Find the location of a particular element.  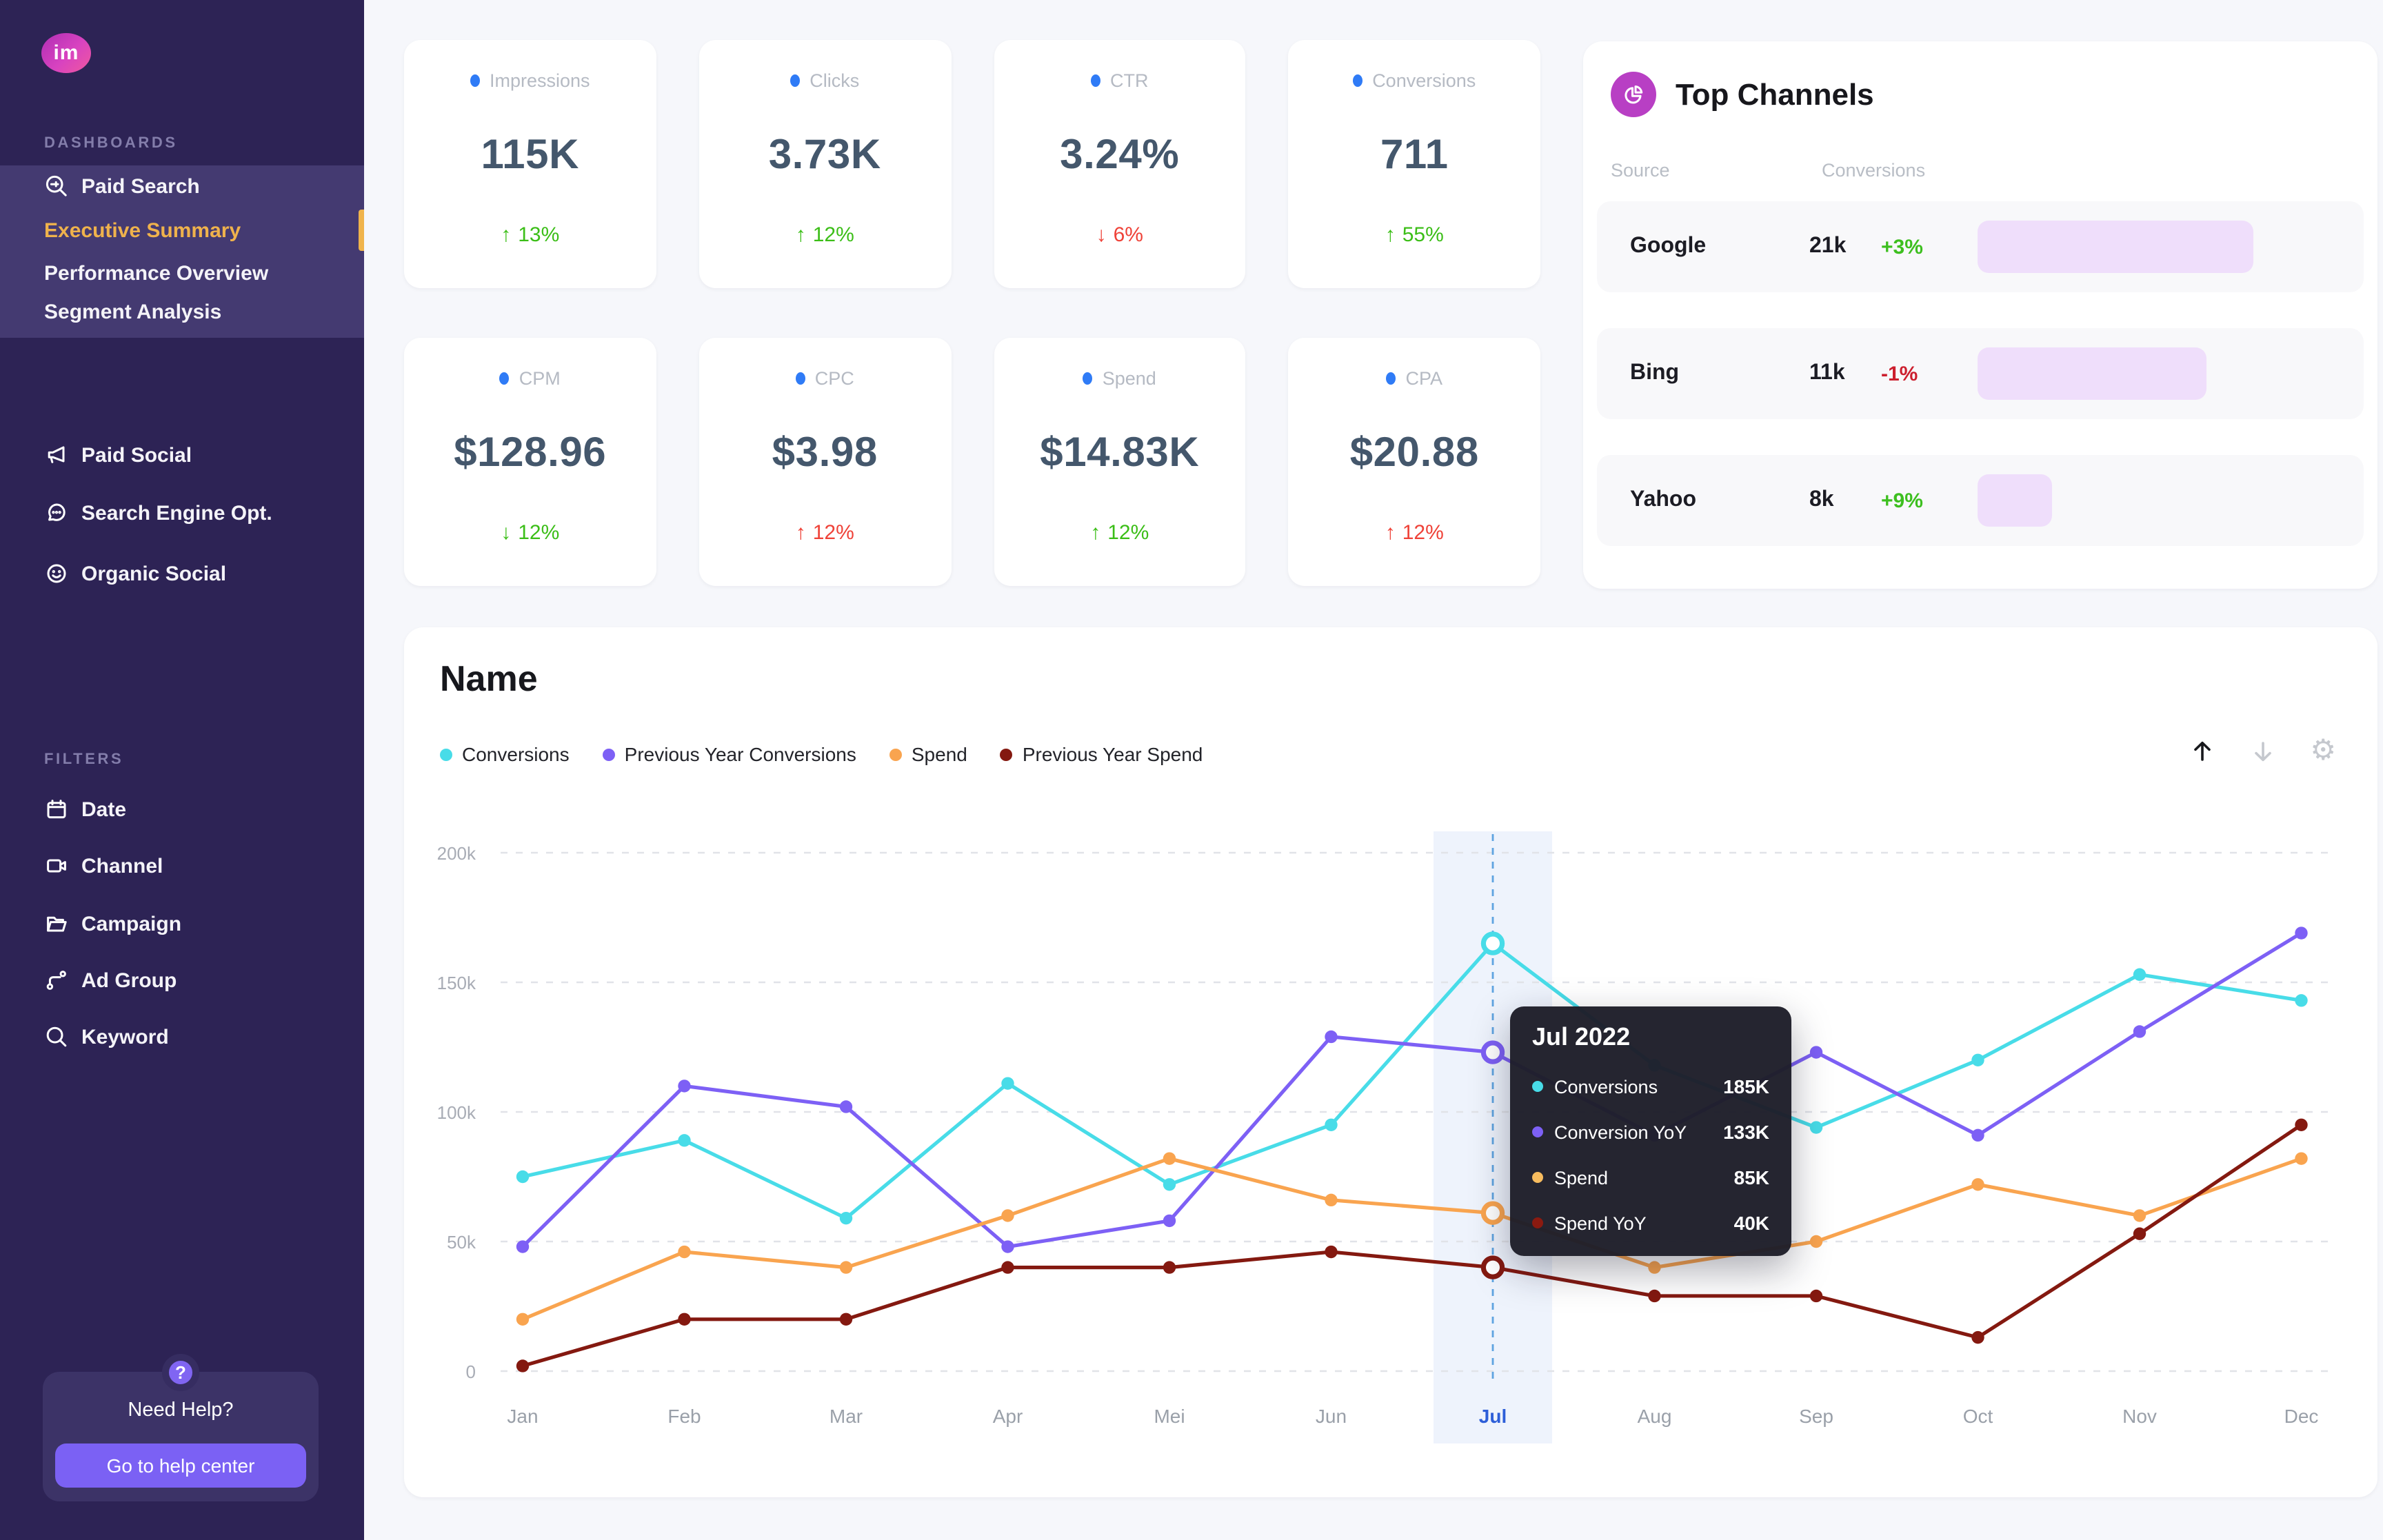

legend-label: Spend is located at coordinates (939, 754).